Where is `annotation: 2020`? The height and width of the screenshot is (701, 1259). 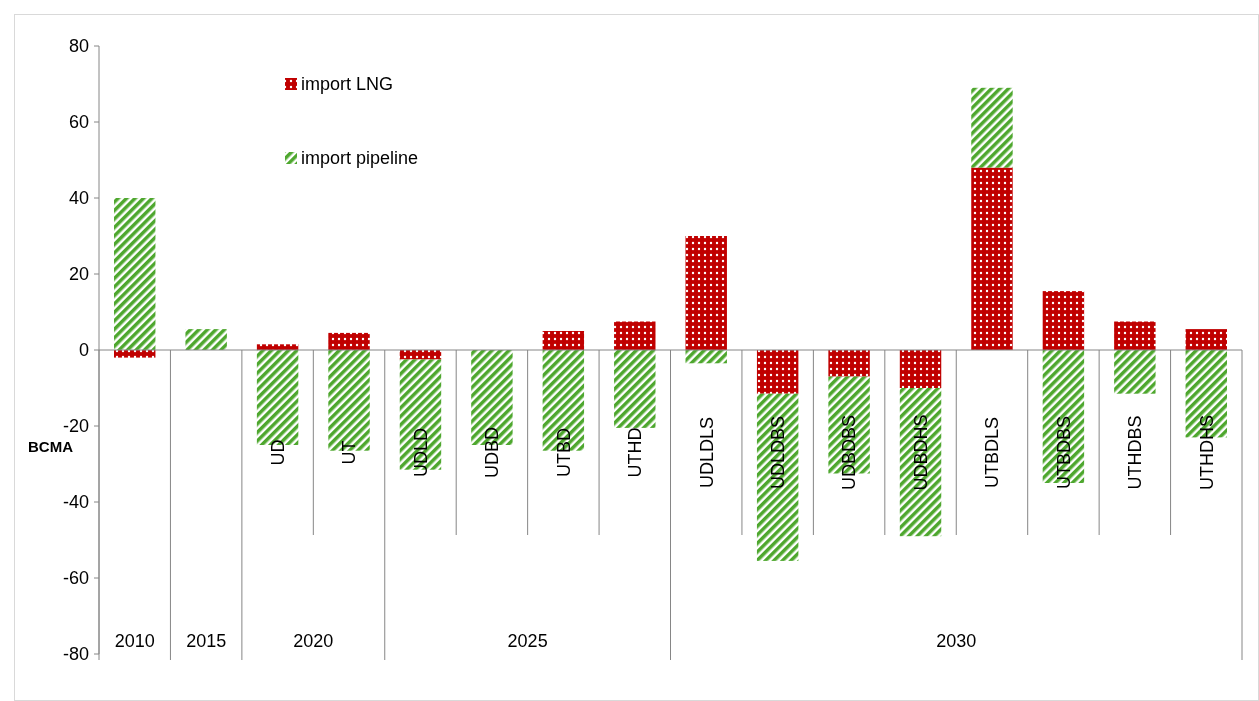
annotation: 2020 is located at coordinates (313, 641).